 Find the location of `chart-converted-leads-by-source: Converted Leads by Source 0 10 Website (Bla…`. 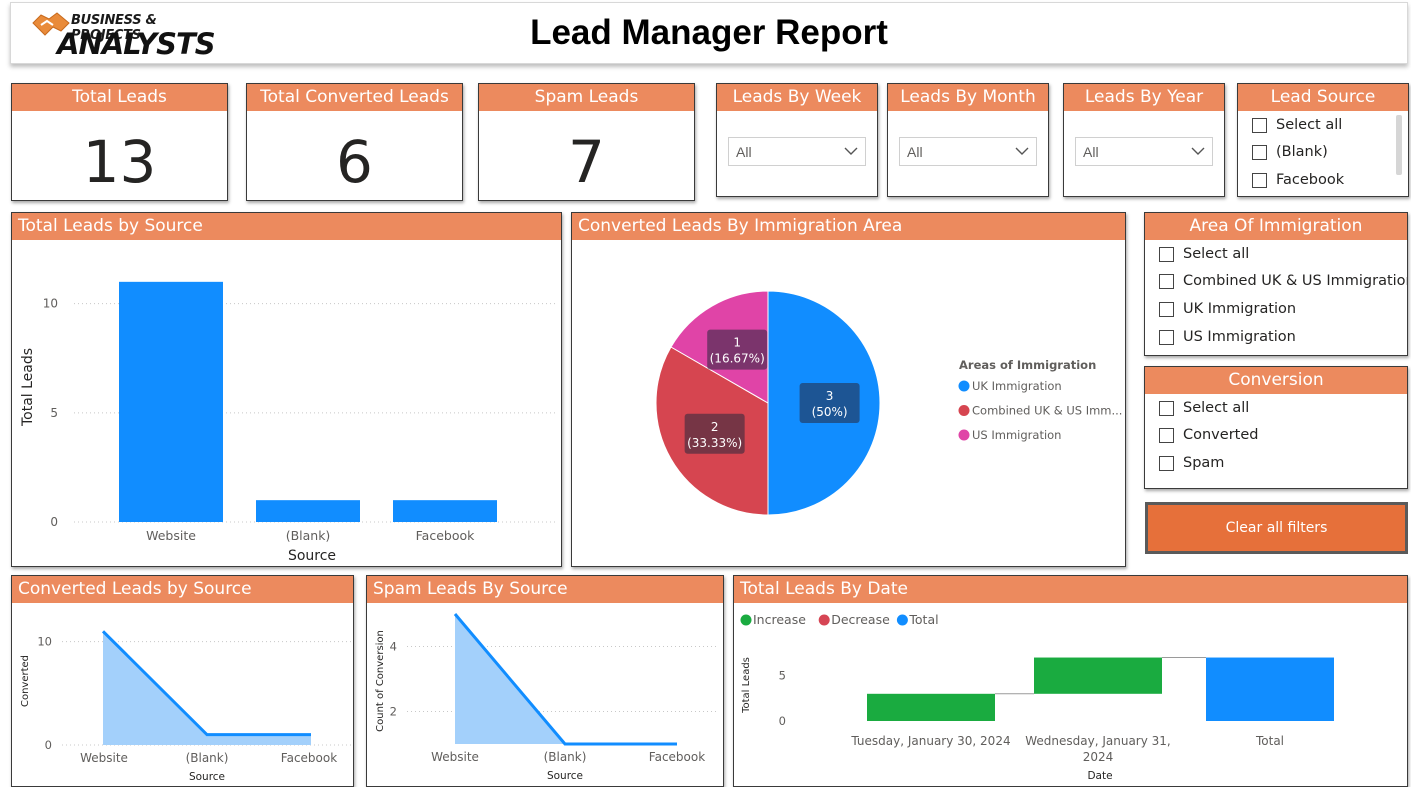

chart-converted-leads-by-source: Converted Leads by Source 0 10 Website (Bla… is located at coordinates (182, 681).